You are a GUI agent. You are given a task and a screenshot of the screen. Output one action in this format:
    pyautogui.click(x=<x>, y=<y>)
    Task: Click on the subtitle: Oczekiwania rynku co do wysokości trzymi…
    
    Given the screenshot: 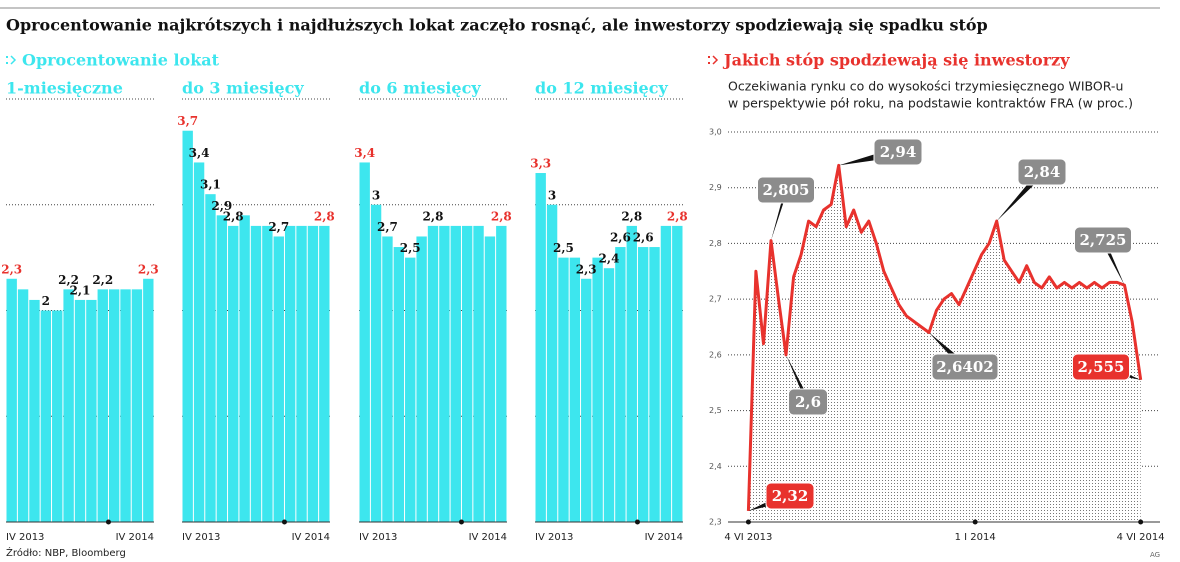 What is the action you would take?
    pyautogui.click(x=925, y=86)
    